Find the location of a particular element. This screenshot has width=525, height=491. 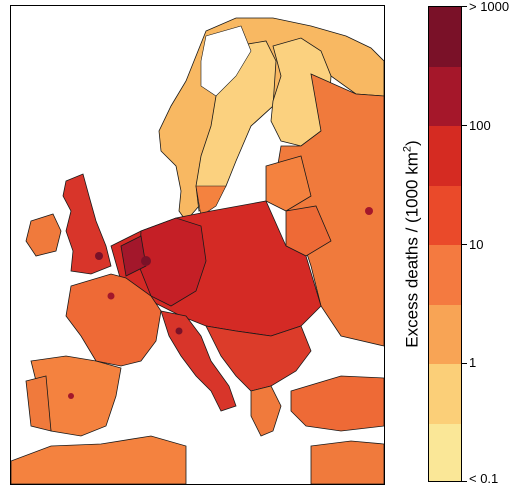

region-baltics is located at coordinates (288, 183).